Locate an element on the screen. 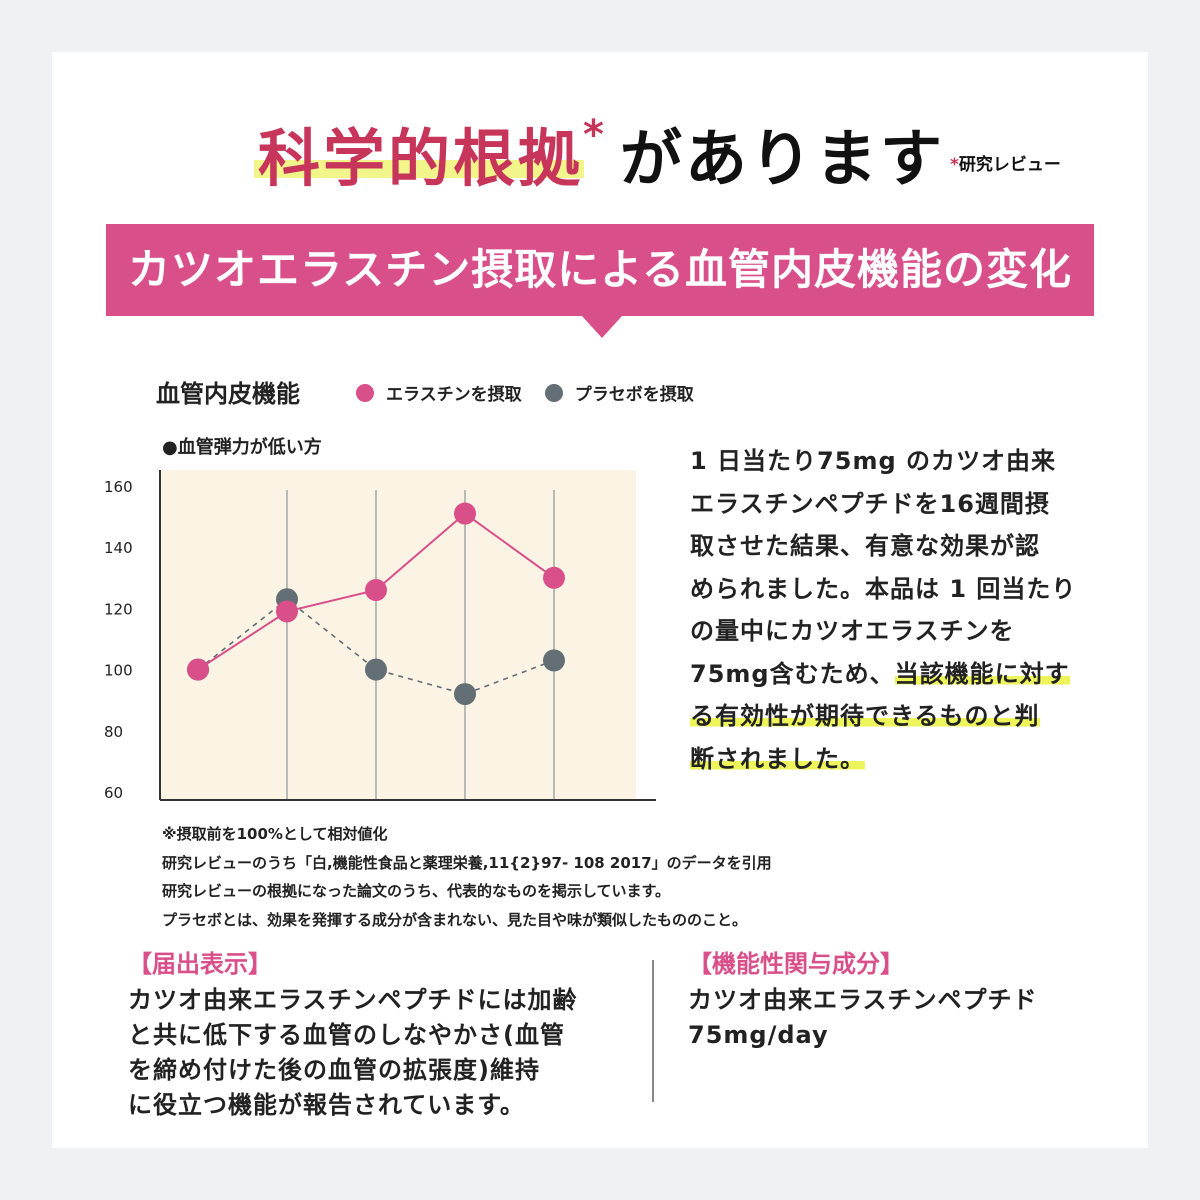 Image resolution: width=1200 pixels, height=1200 pixels. y-tick-label: 120 is located at coordinates (118, 609).